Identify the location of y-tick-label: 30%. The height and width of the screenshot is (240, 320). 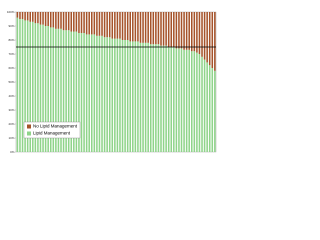
(11, 110).